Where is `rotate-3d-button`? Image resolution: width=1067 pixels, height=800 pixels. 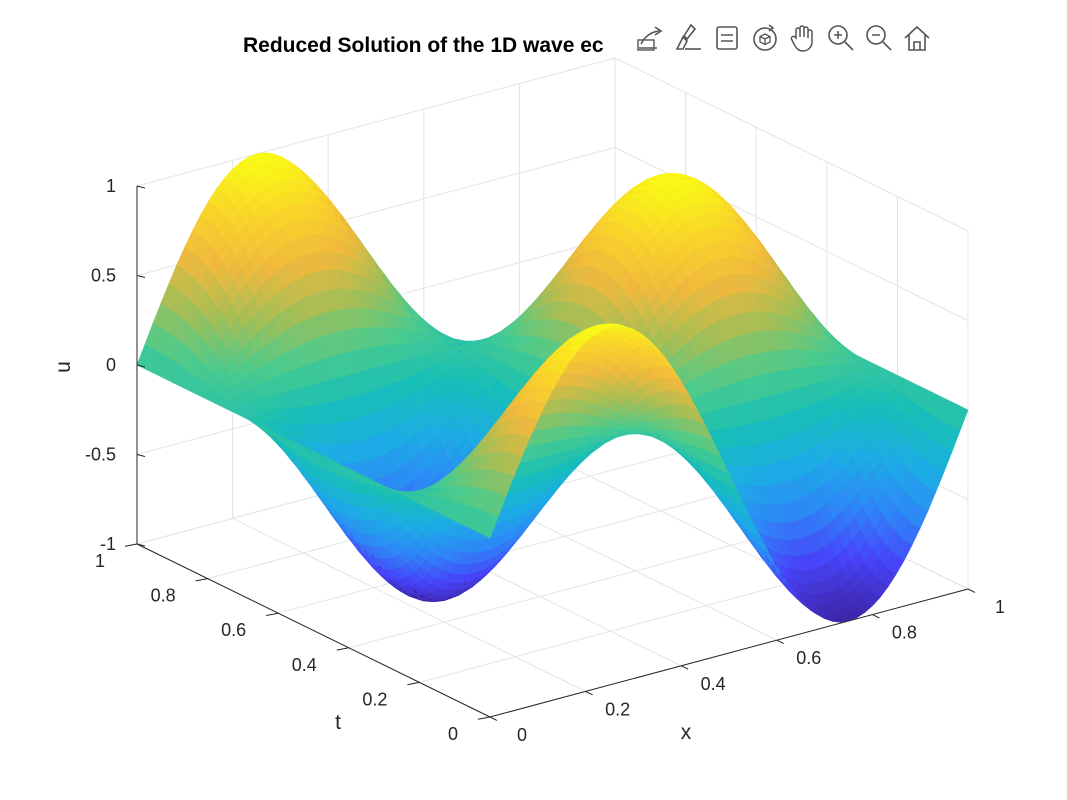
rotate-3d-button is located at coordinates (765, 38).